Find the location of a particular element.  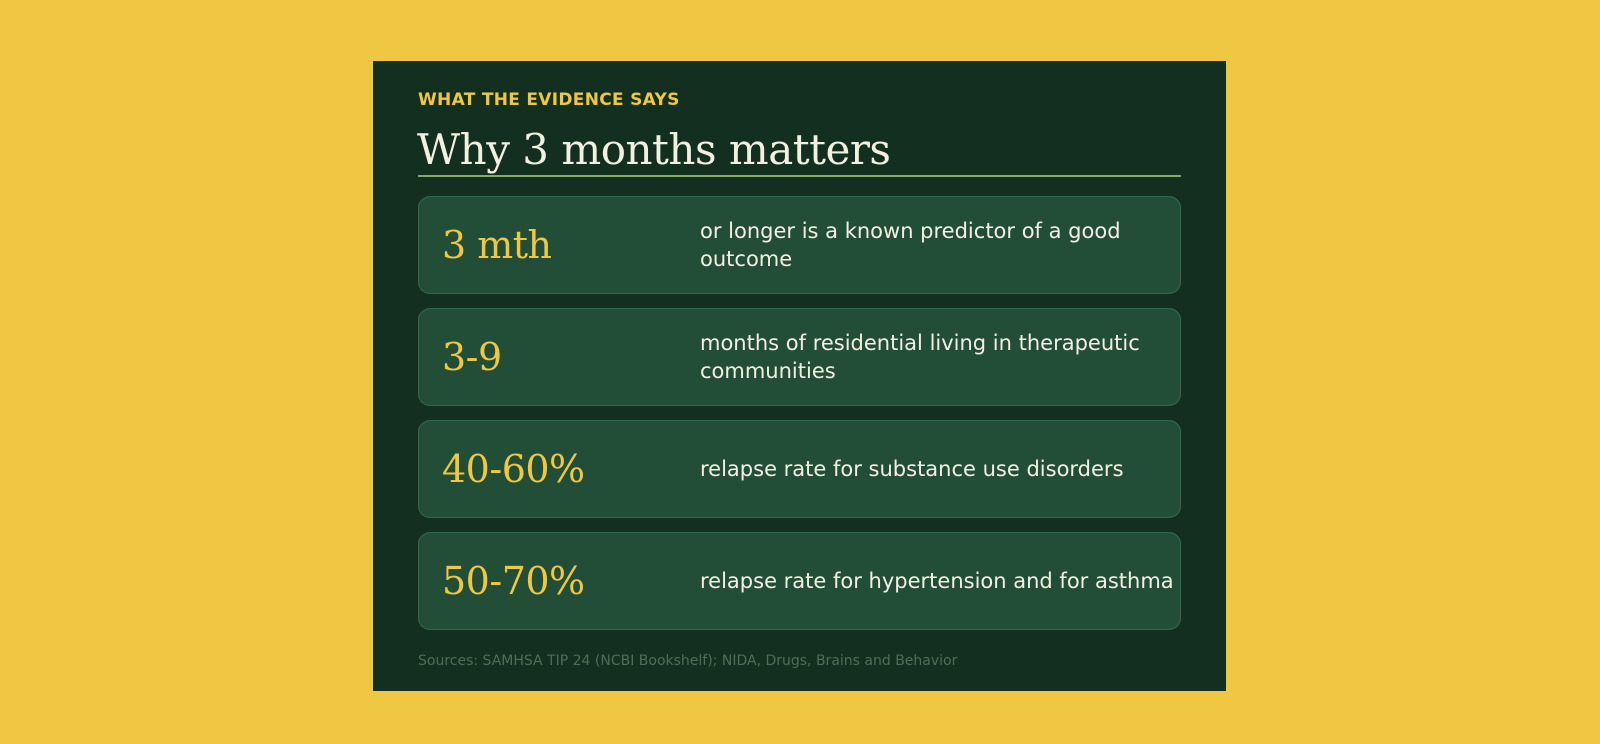

eyebrow-label: WHAT THE EVIDENCE SAYS is located at coordinates (549, 100).